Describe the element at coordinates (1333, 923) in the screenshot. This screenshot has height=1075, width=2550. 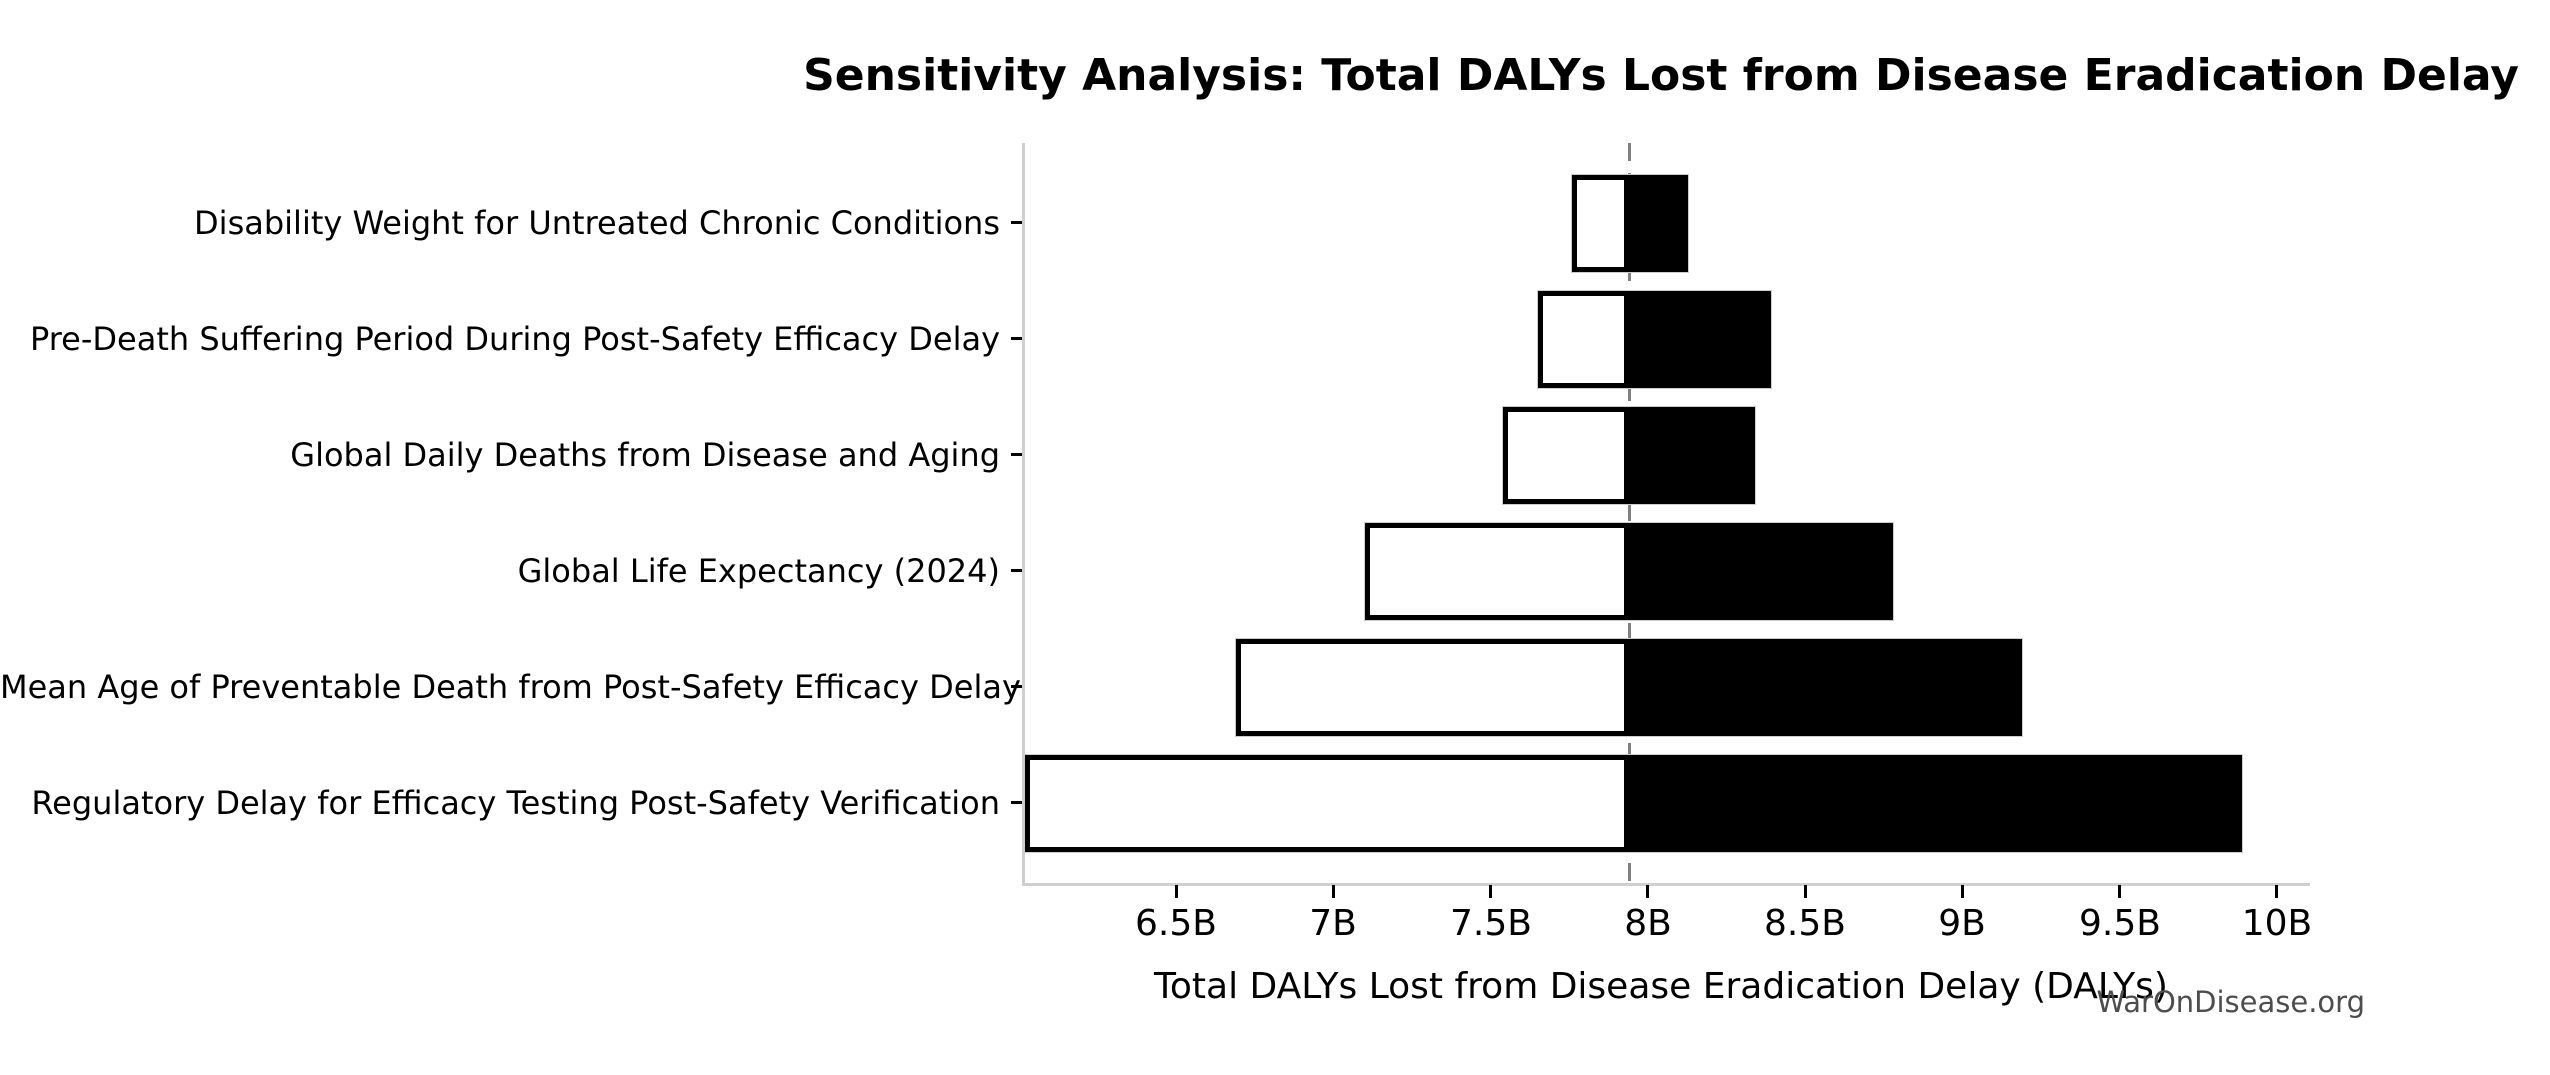
I see `x-tick-label: 7B` at that location.